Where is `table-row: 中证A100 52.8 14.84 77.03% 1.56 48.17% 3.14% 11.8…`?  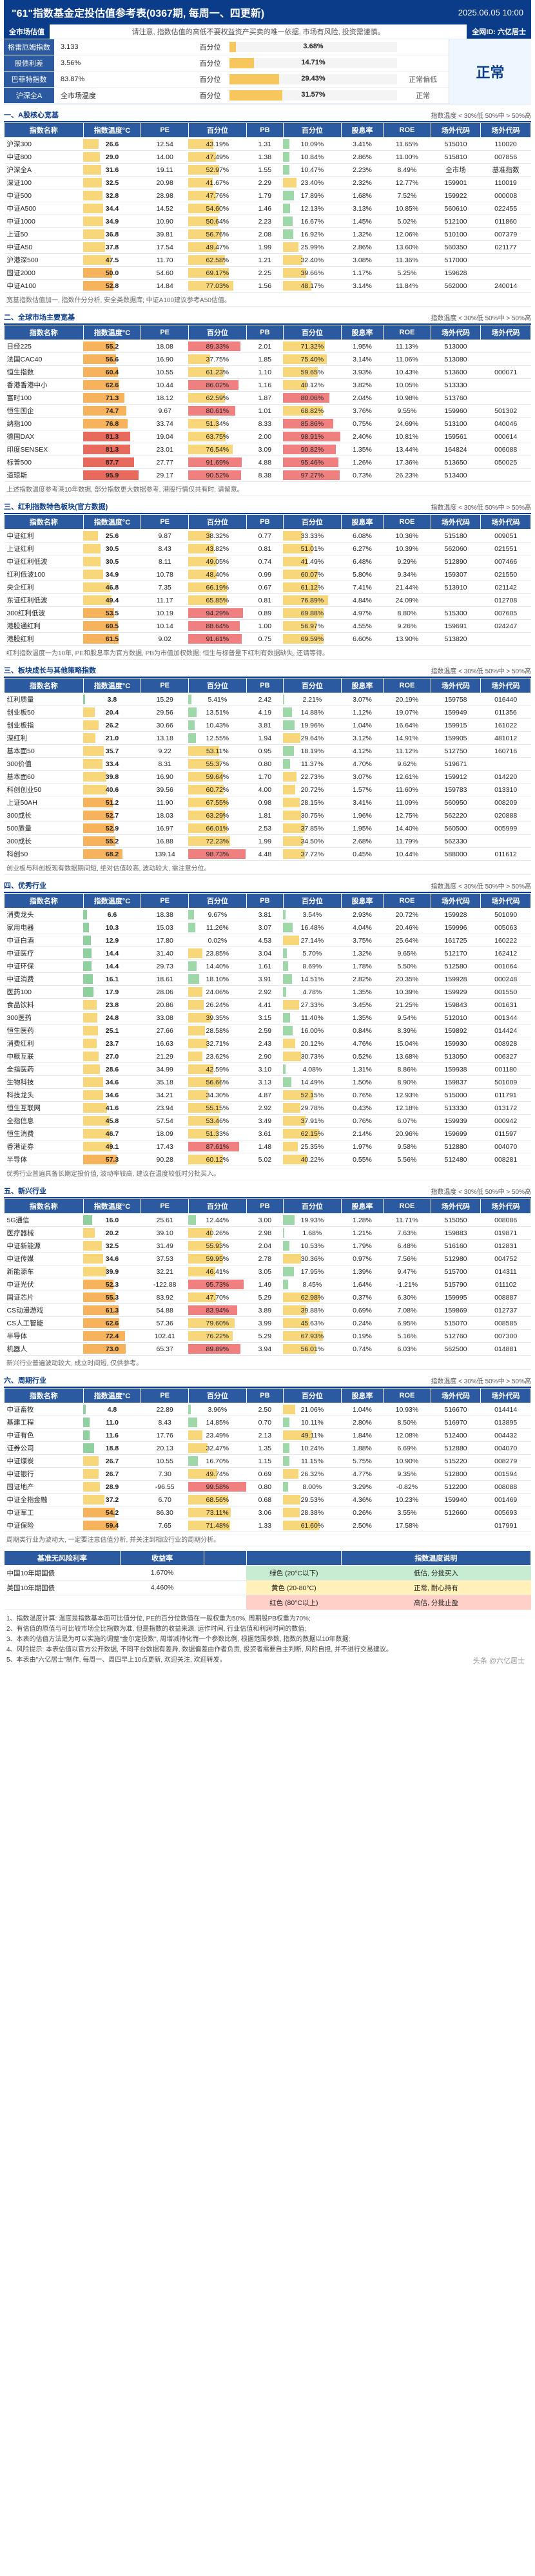 table-row: 中证A100 52.8 14.84 77.03% 1.56 48.17% 3.14% 11.8… is located at coordinates (267, 286).